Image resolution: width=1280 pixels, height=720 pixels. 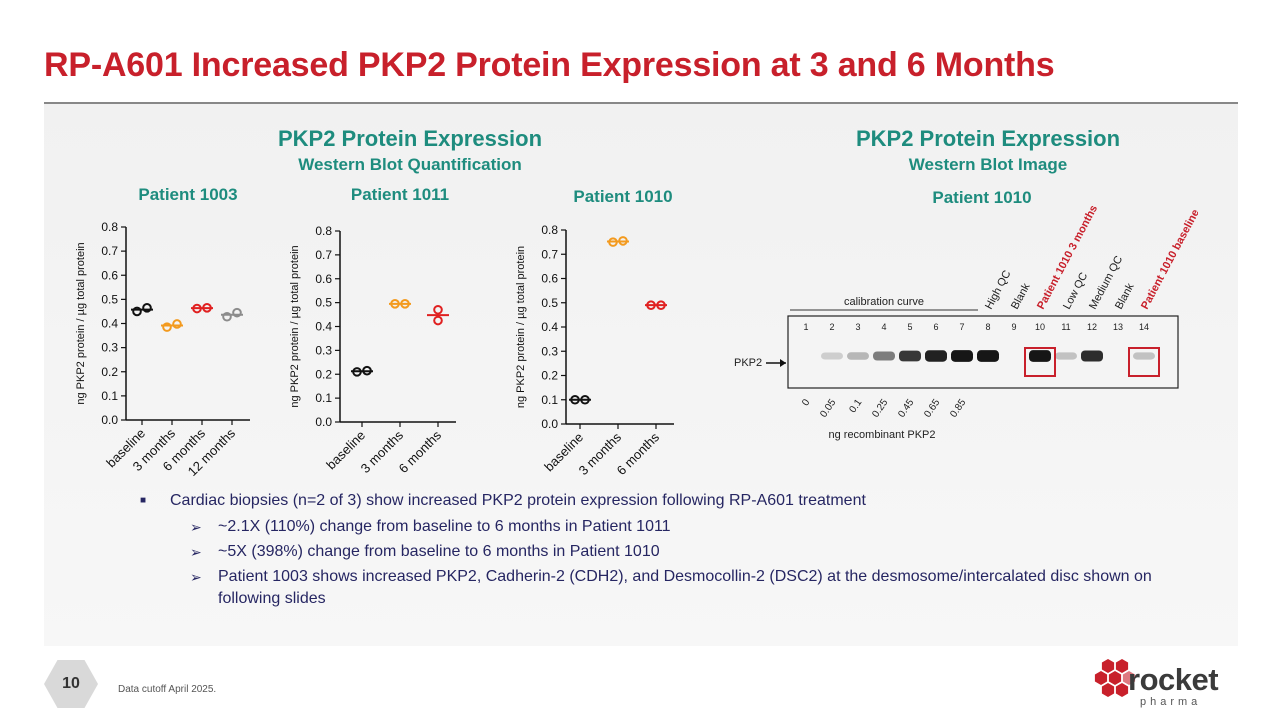 I want to click on lane-label: Low QC, so click(x=1075, y=291).